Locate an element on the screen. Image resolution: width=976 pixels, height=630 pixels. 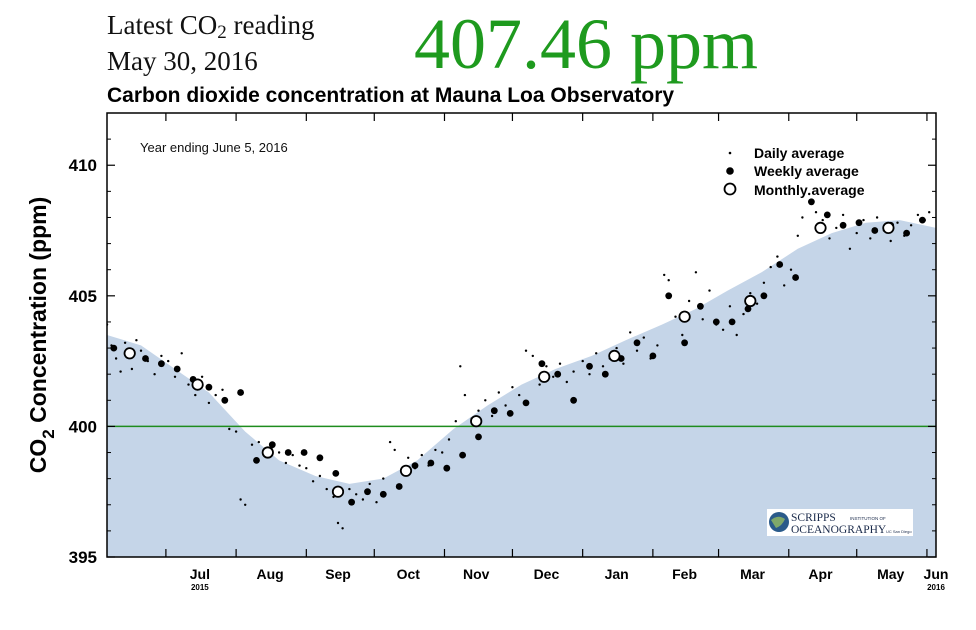
x-tick-label: May is located at coordinates (890, 574).